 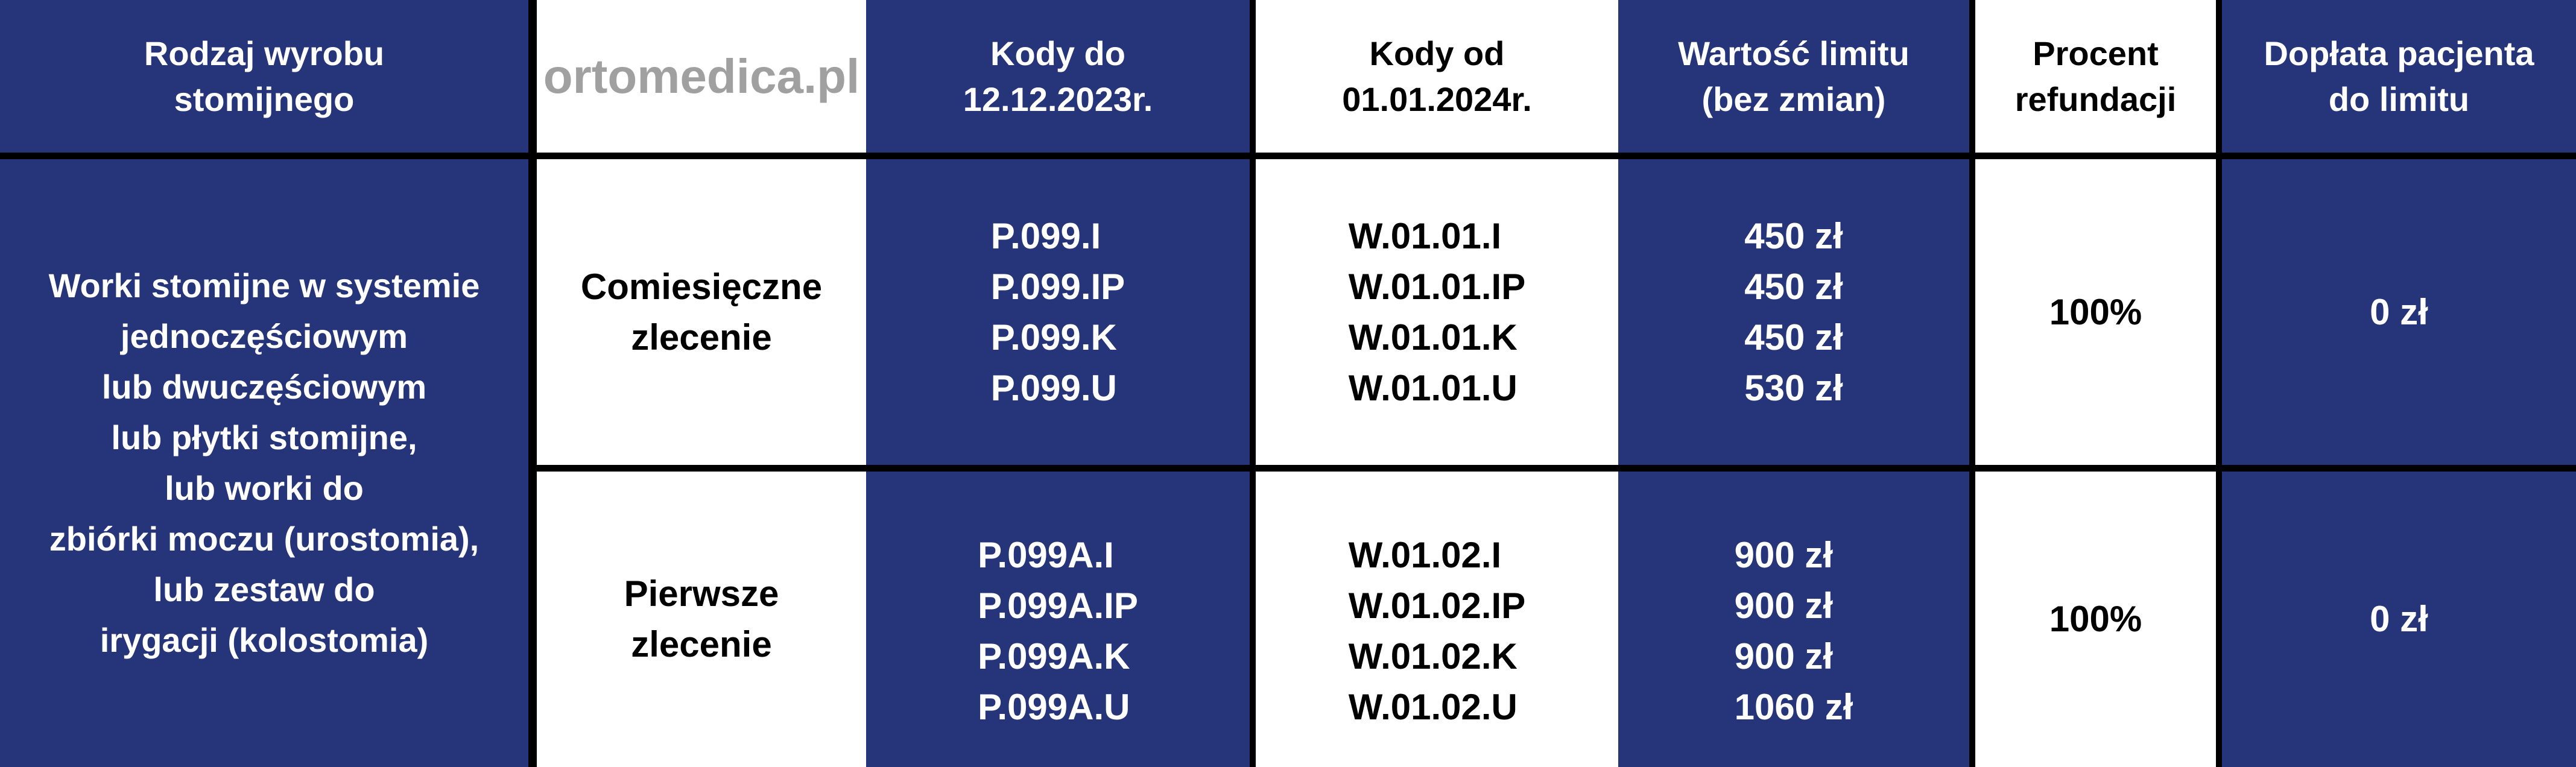 What do you see at coordinates (1437, 77) in the screenshot?
I see `header-codes-new: Kody od 01.01.2024r.` at bounding box center [1437, 77].